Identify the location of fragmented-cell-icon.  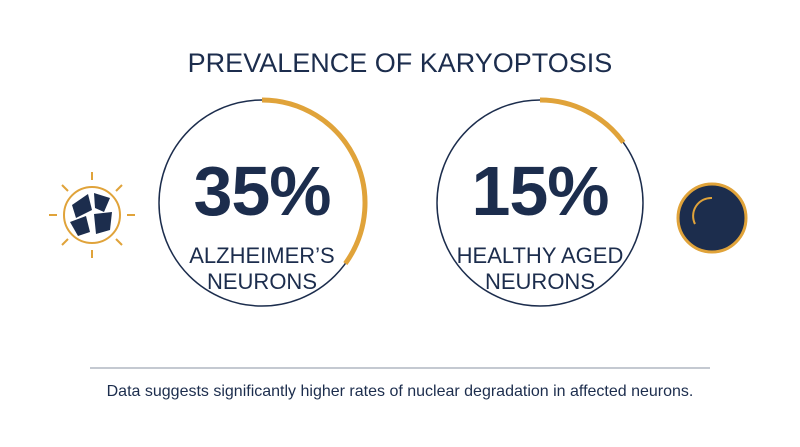
(92, 215).